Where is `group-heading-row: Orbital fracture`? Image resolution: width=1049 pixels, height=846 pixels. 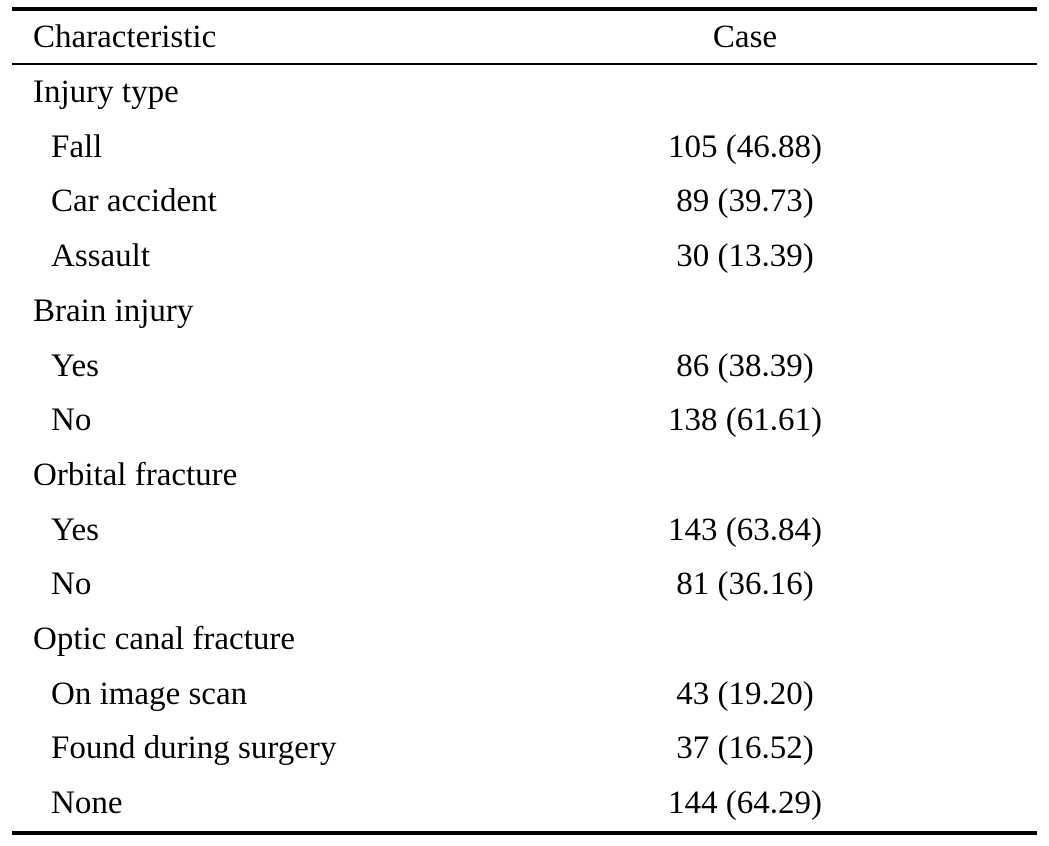 group-heading-row: Orbital fracture is located at coordinates (524, 475).